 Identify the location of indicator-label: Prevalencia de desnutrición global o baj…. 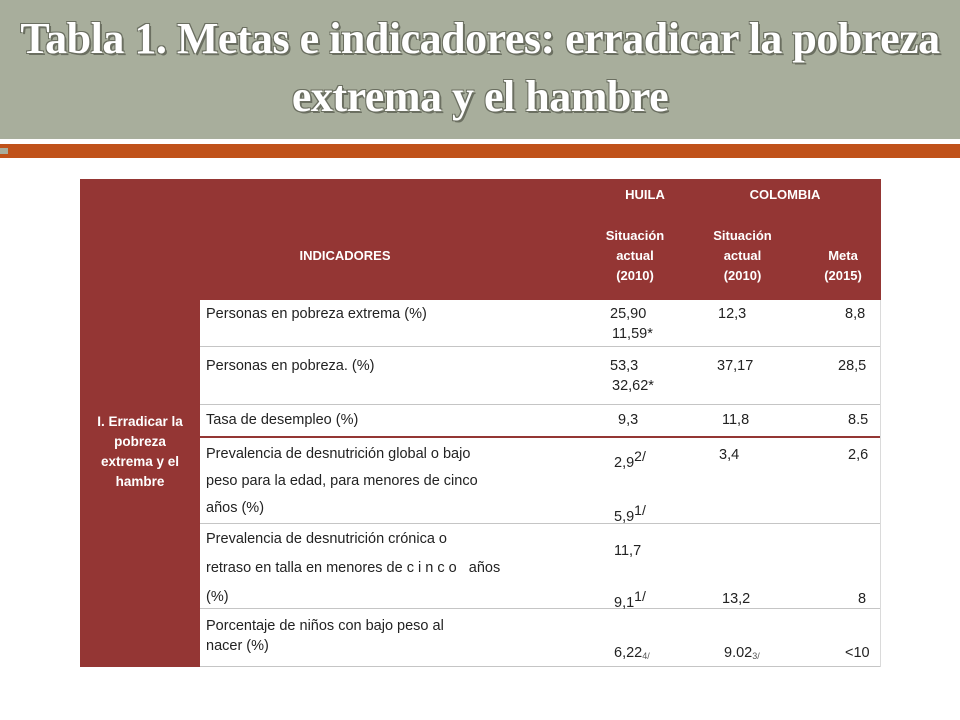
(391, 481).